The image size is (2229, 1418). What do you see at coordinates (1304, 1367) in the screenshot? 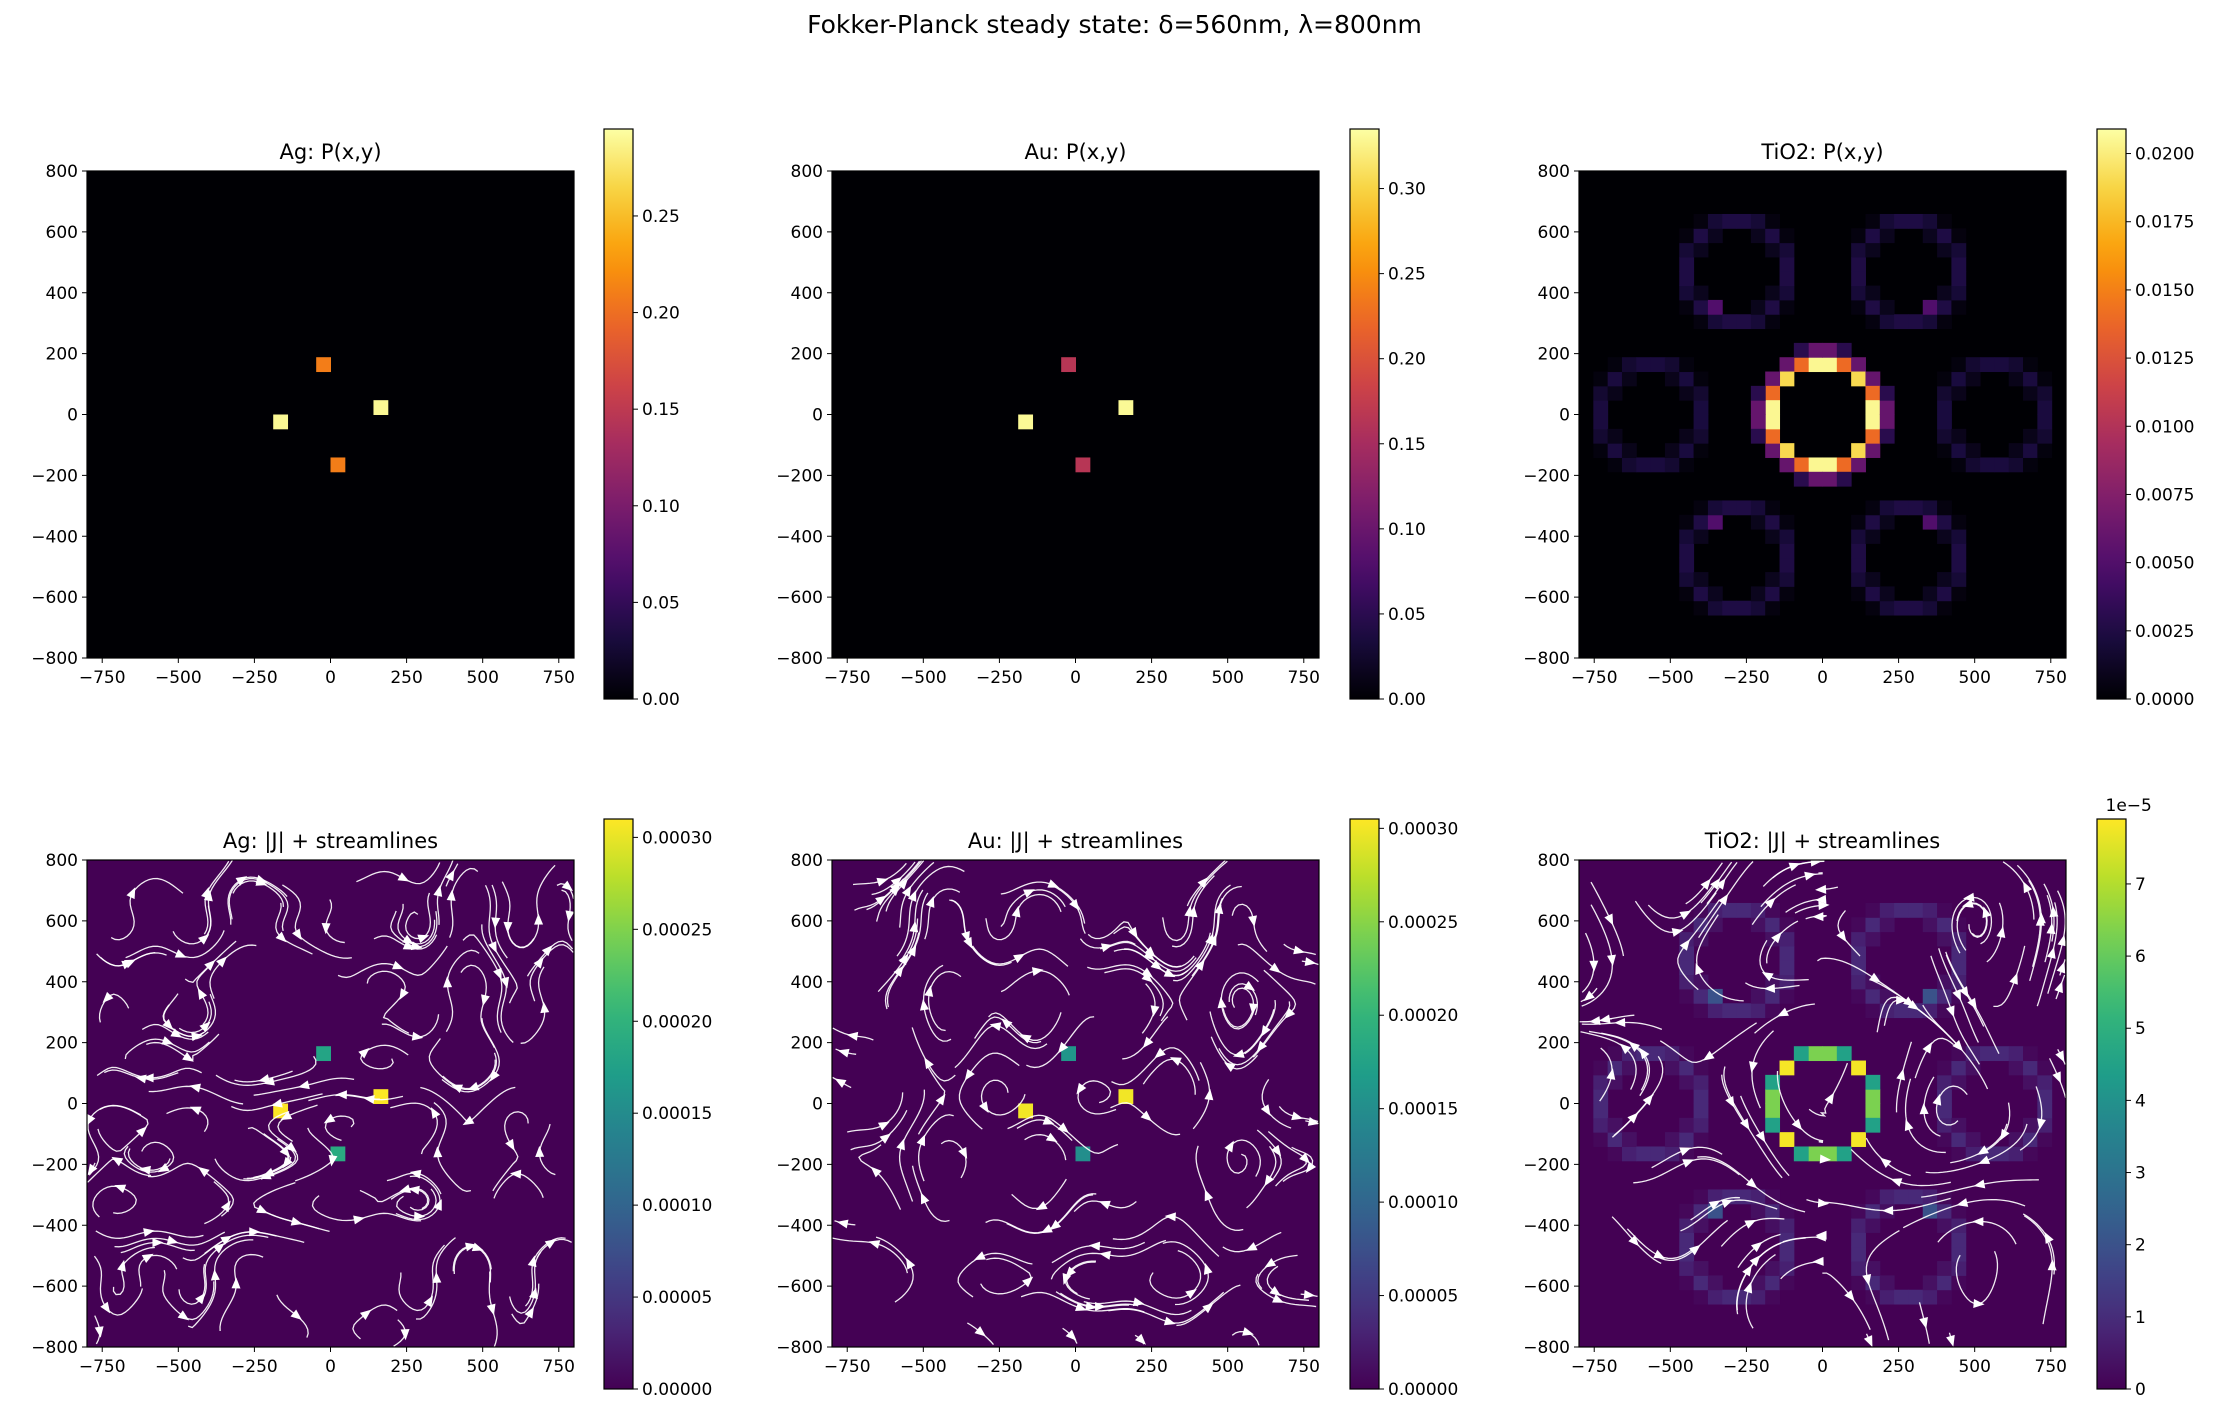
I see `x-tick-label: 750` at bounding box center [1304, 1367].